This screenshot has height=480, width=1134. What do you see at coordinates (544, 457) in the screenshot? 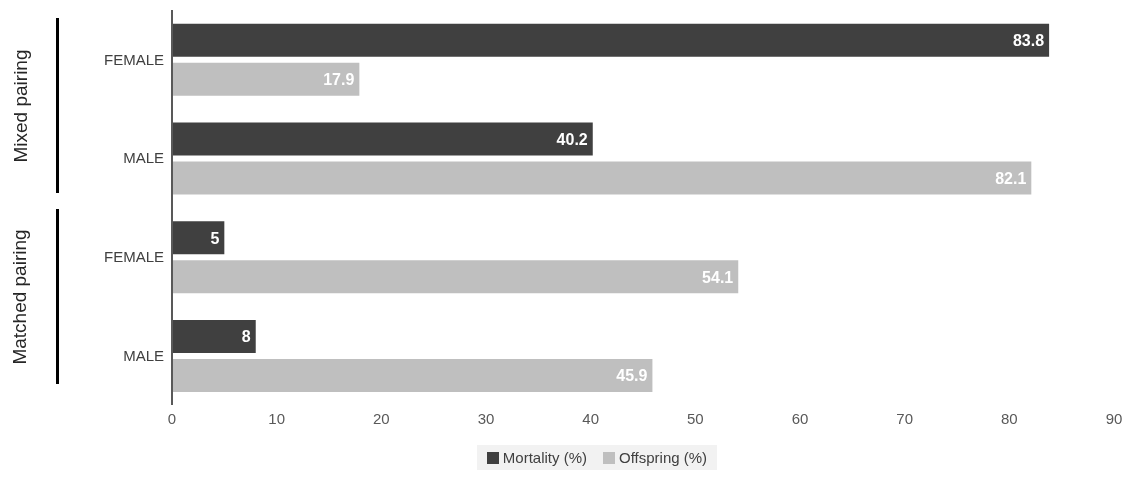
I see `legend-label: Mortality (%)` at bounding box center [544, 457].